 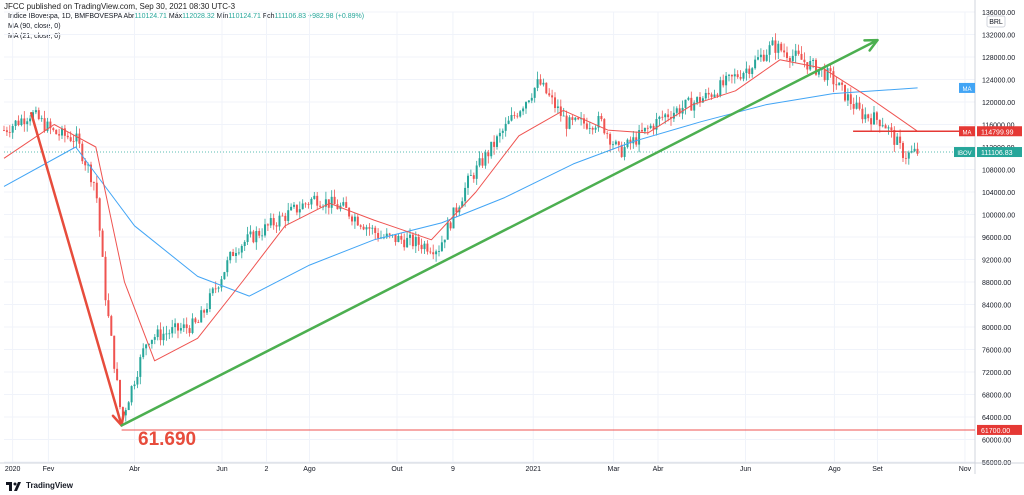 What do you see at coordinates (34, 36) in the screenshot?
I see `ma21-legend: MA (21, close, 0)` at bounding box center [34, 36].